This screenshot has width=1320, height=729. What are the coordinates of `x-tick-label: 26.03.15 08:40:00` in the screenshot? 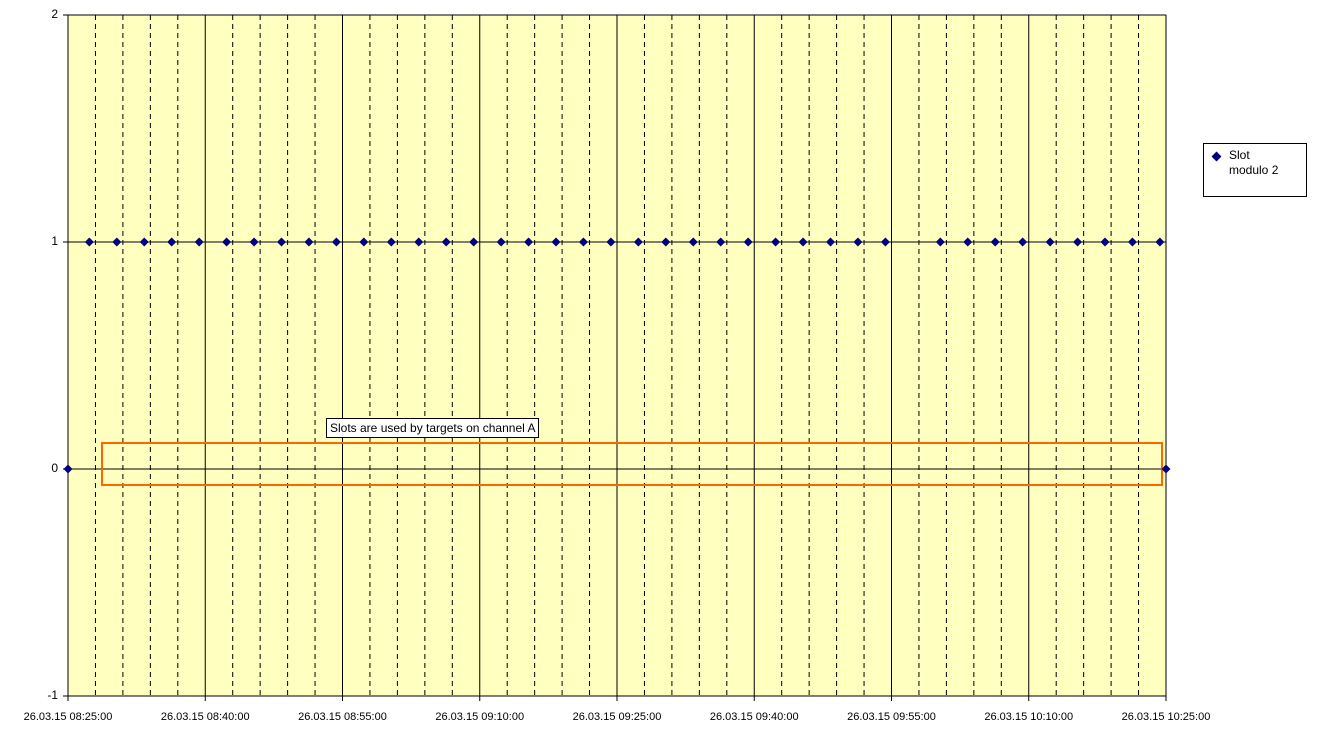 It's located at (205, 717).